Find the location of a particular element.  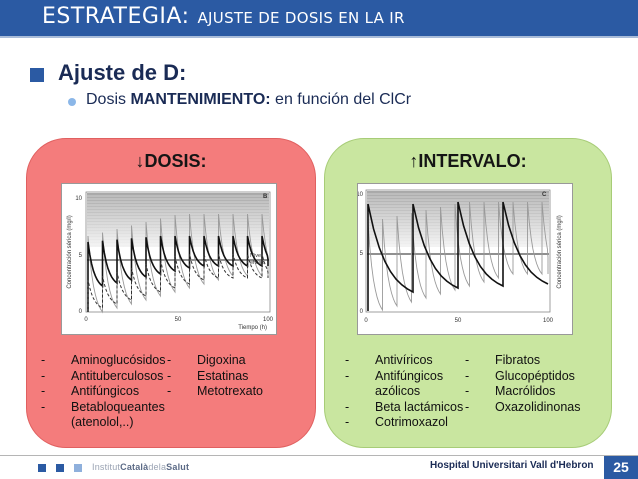

dose-ylabel: Concentración sérica (mg/l) is located at coordinates (70, 251).